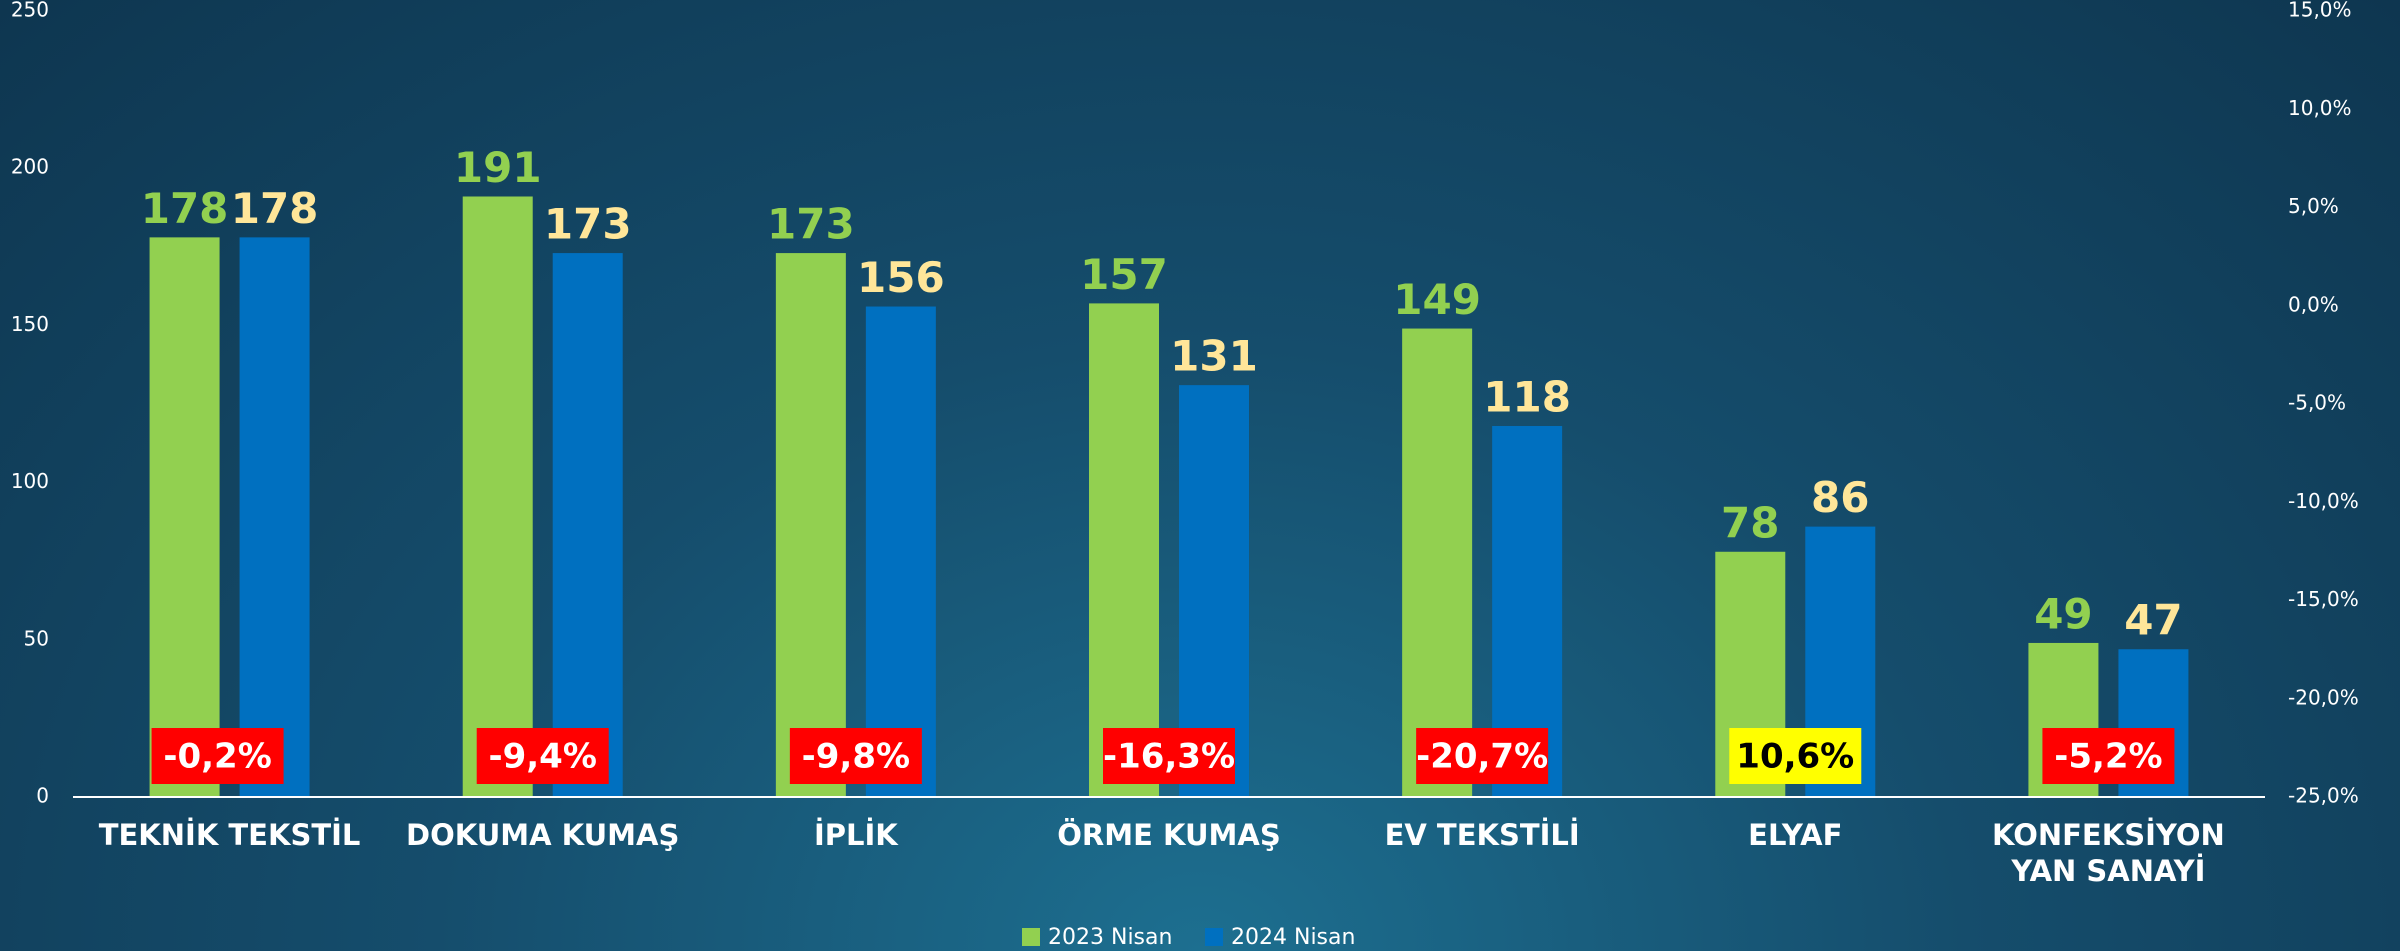 Image resolution: width=2400 pixels, height=951 pixels. I want to click on change-label: -9,4%, so click(543, 757).